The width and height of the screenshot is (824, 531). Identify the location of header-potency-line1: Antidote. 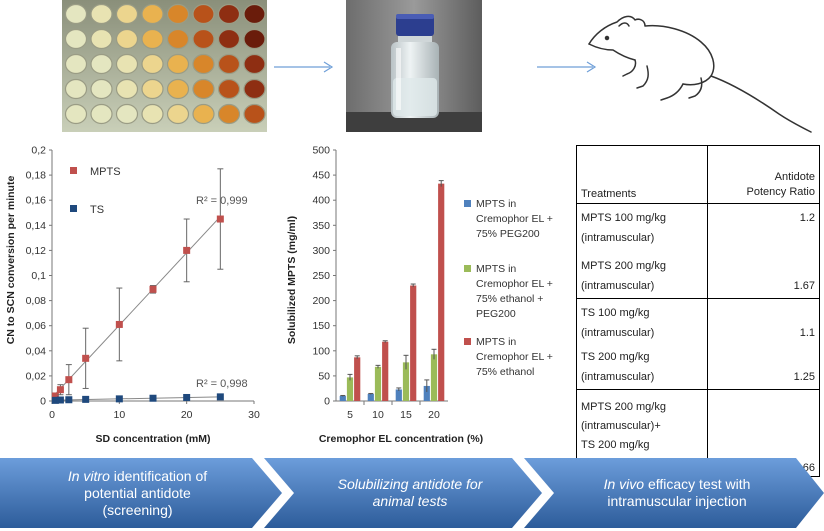
(794, 177).